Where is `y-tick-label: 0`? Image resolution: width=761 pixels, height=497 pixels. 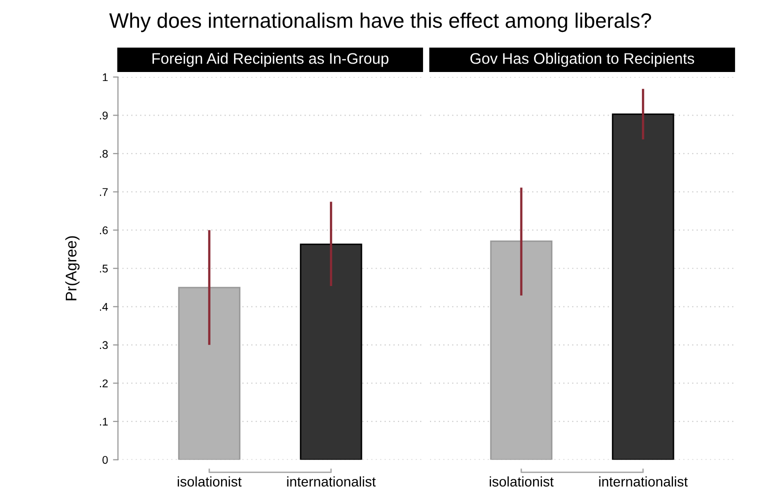
y-tick-label: 0 is located at coordinates (105, 460).